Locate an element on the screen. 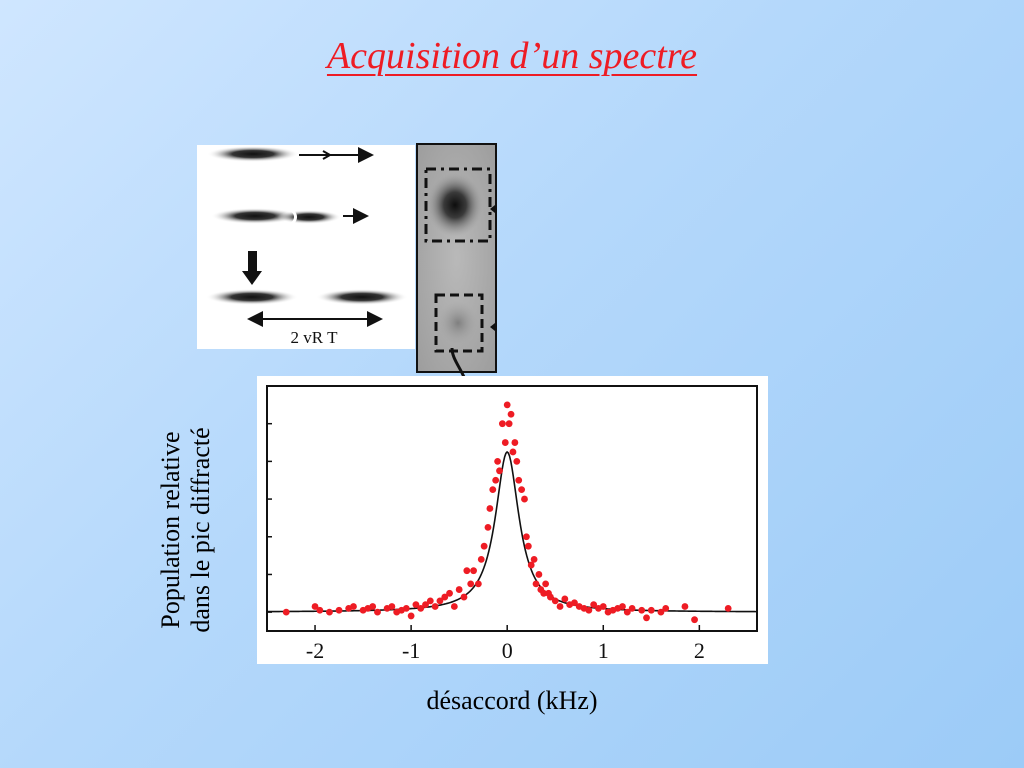 This screenshot has height=768, width=1024. absorption-image is located at coordinates (456, 258).